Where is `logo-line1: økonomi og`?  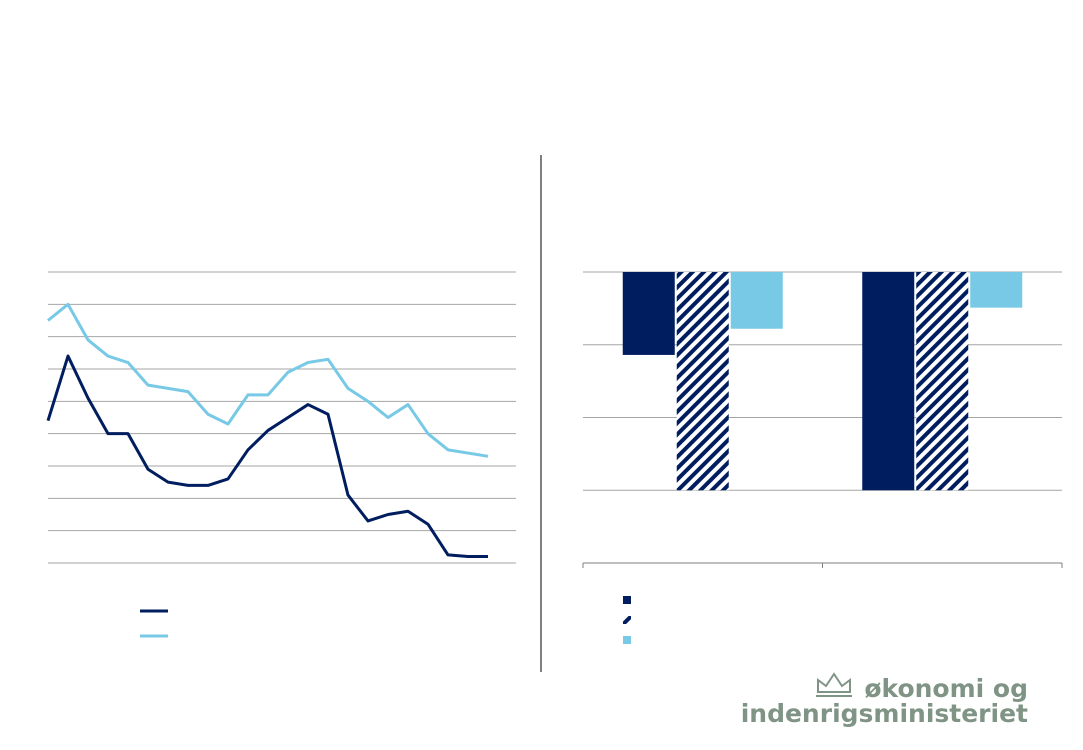 logo-line1: økonomi og is located at coordinates (946, 688).